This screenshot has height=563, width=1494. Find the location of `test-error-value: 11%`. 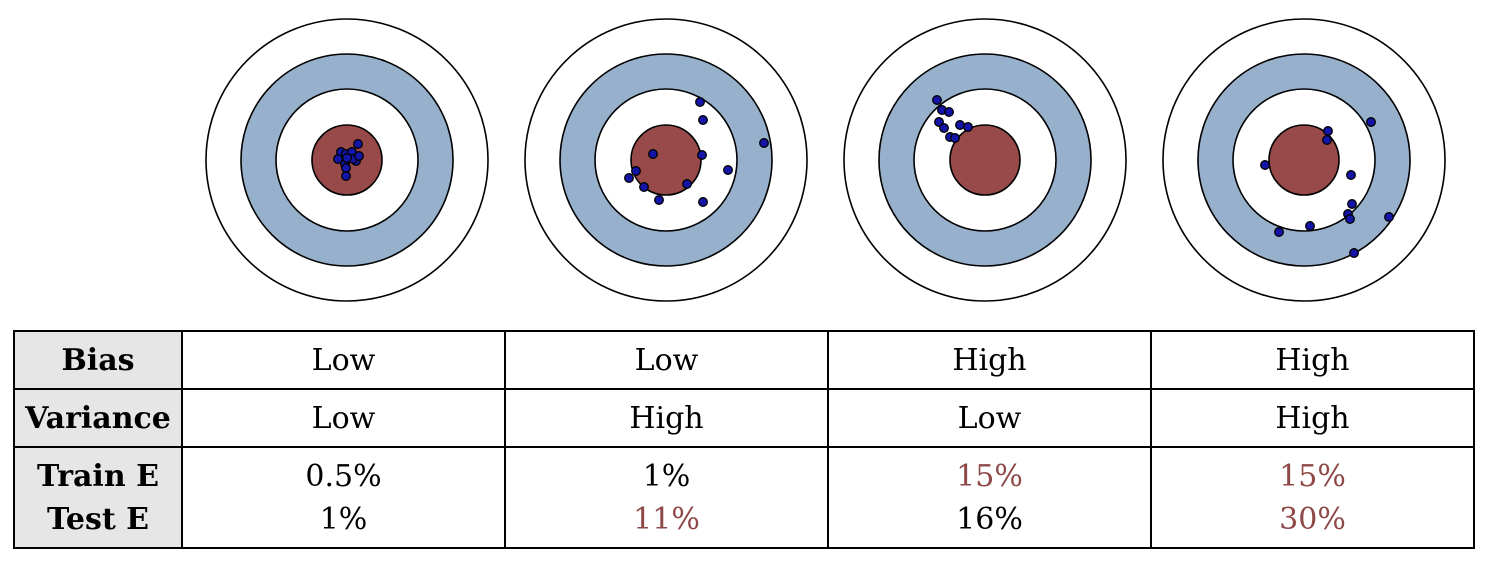

test-error-value: 11% is located at coordinates (666, 519).